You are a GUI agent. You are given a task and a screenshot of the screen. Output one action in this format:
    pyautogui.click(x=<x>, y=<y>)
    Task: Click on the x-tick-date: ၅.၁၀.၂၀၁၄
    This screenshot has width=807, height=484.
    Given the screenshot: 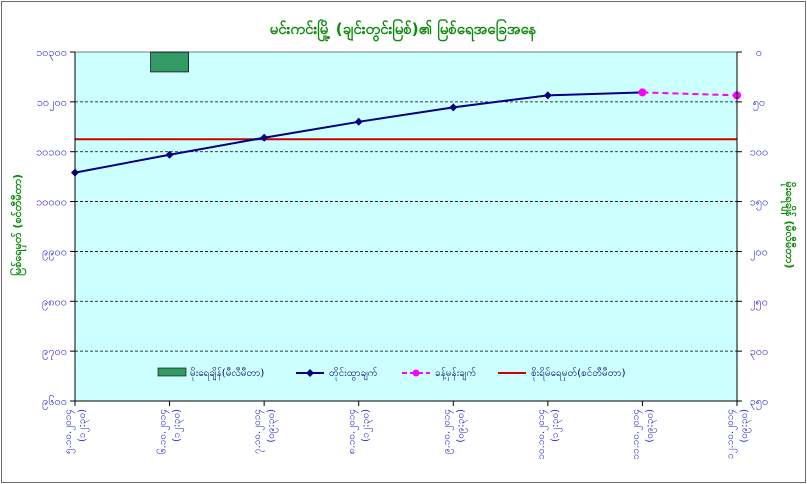 What is the action you would take?
    pyautogui.click(x=69, y=431)
    